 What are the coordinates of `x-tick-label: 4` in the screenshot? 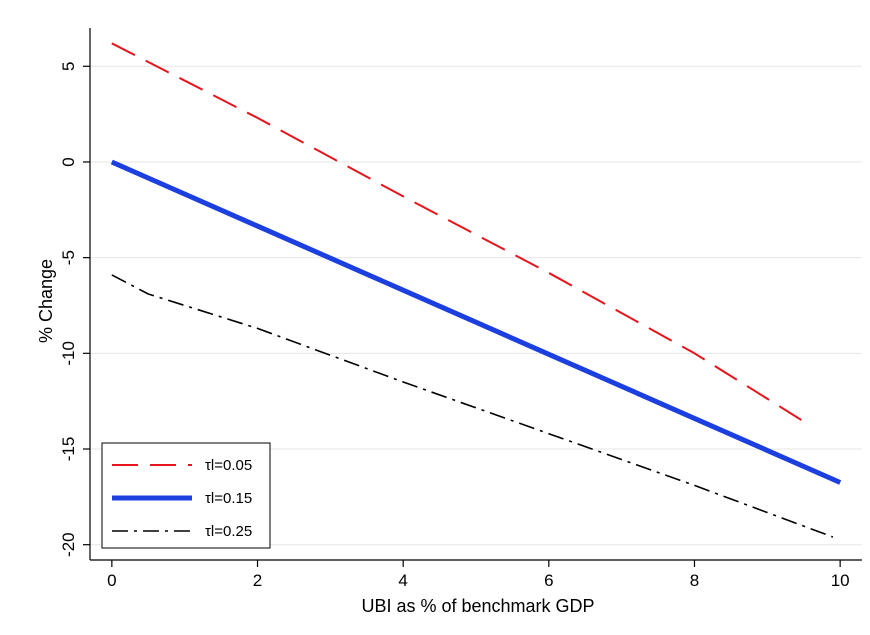 It's located at (402, 580).